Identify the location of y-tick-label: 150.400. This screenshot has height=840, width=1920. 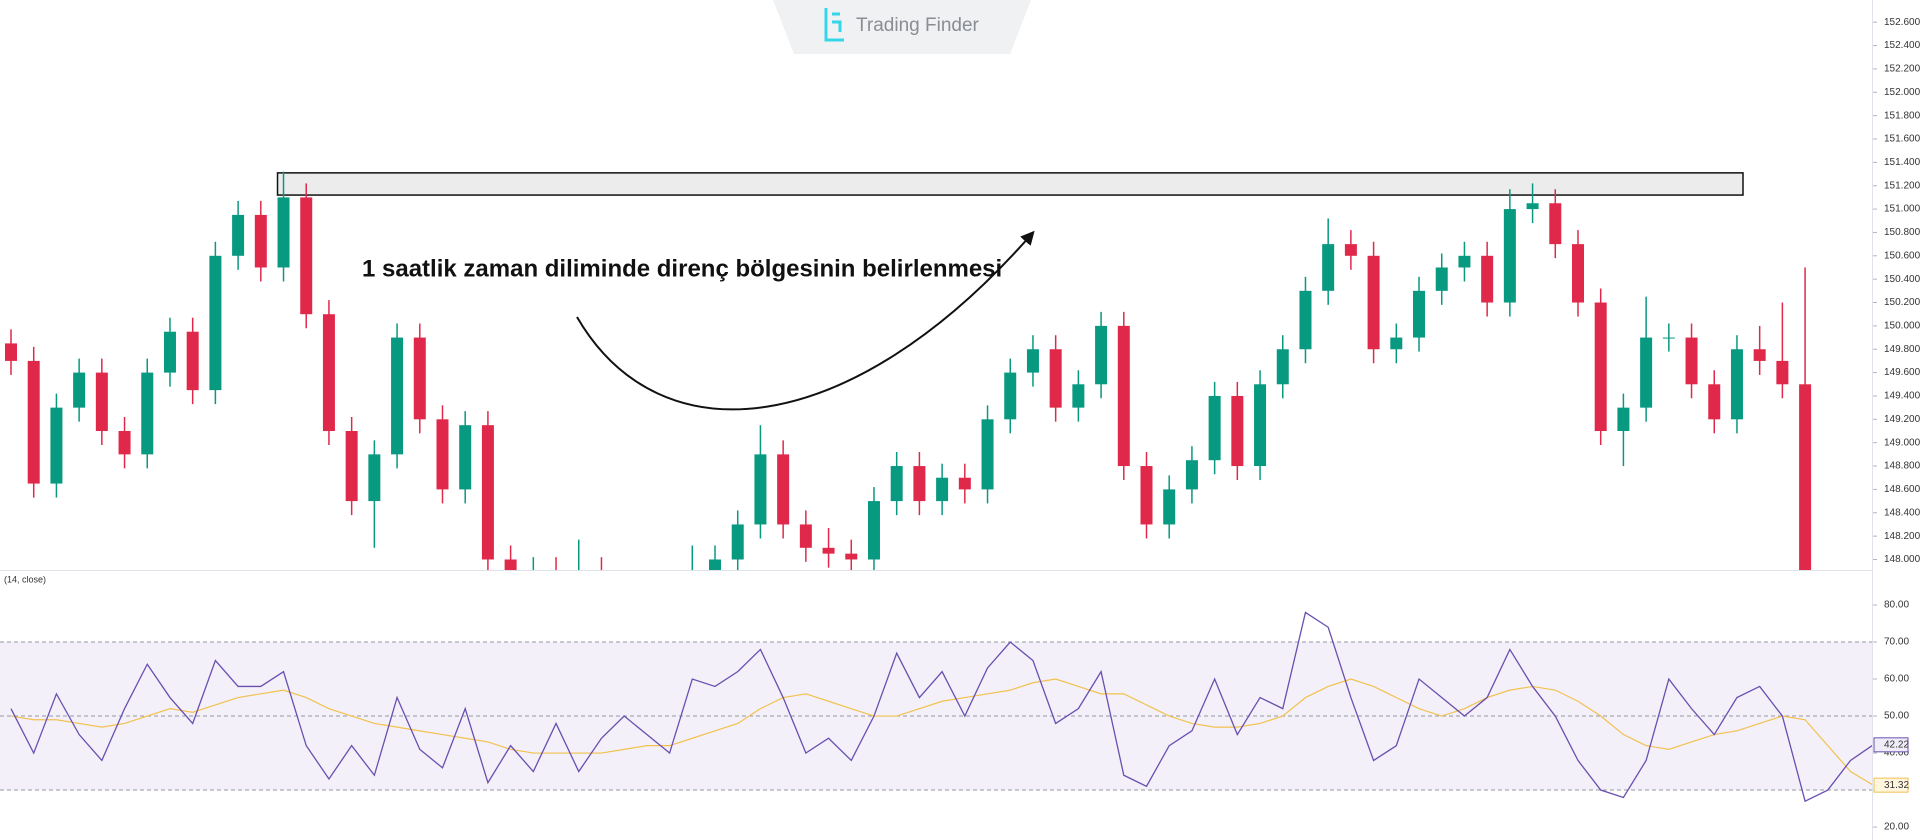
(1902, 279).